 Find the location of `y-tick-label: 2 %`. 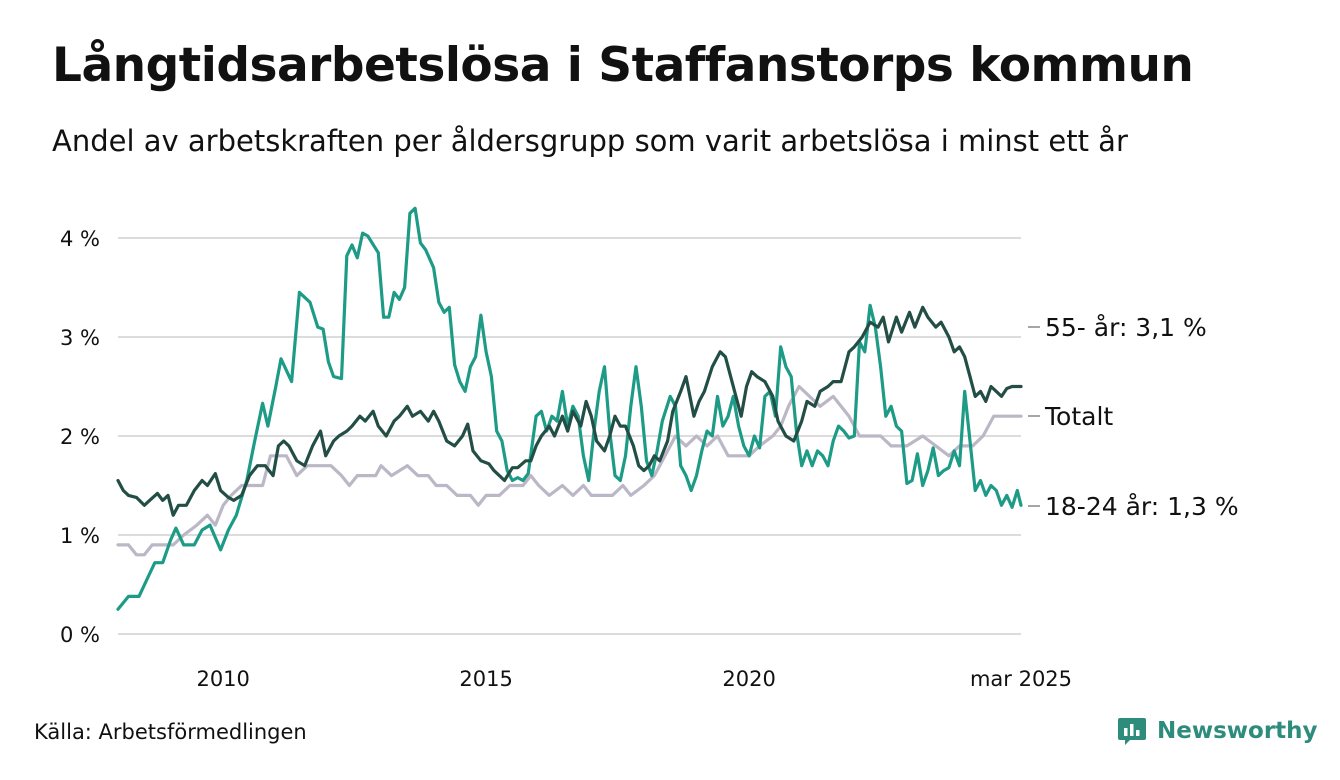

y-tick-label: 2 % is located at coordinates (80, 437).